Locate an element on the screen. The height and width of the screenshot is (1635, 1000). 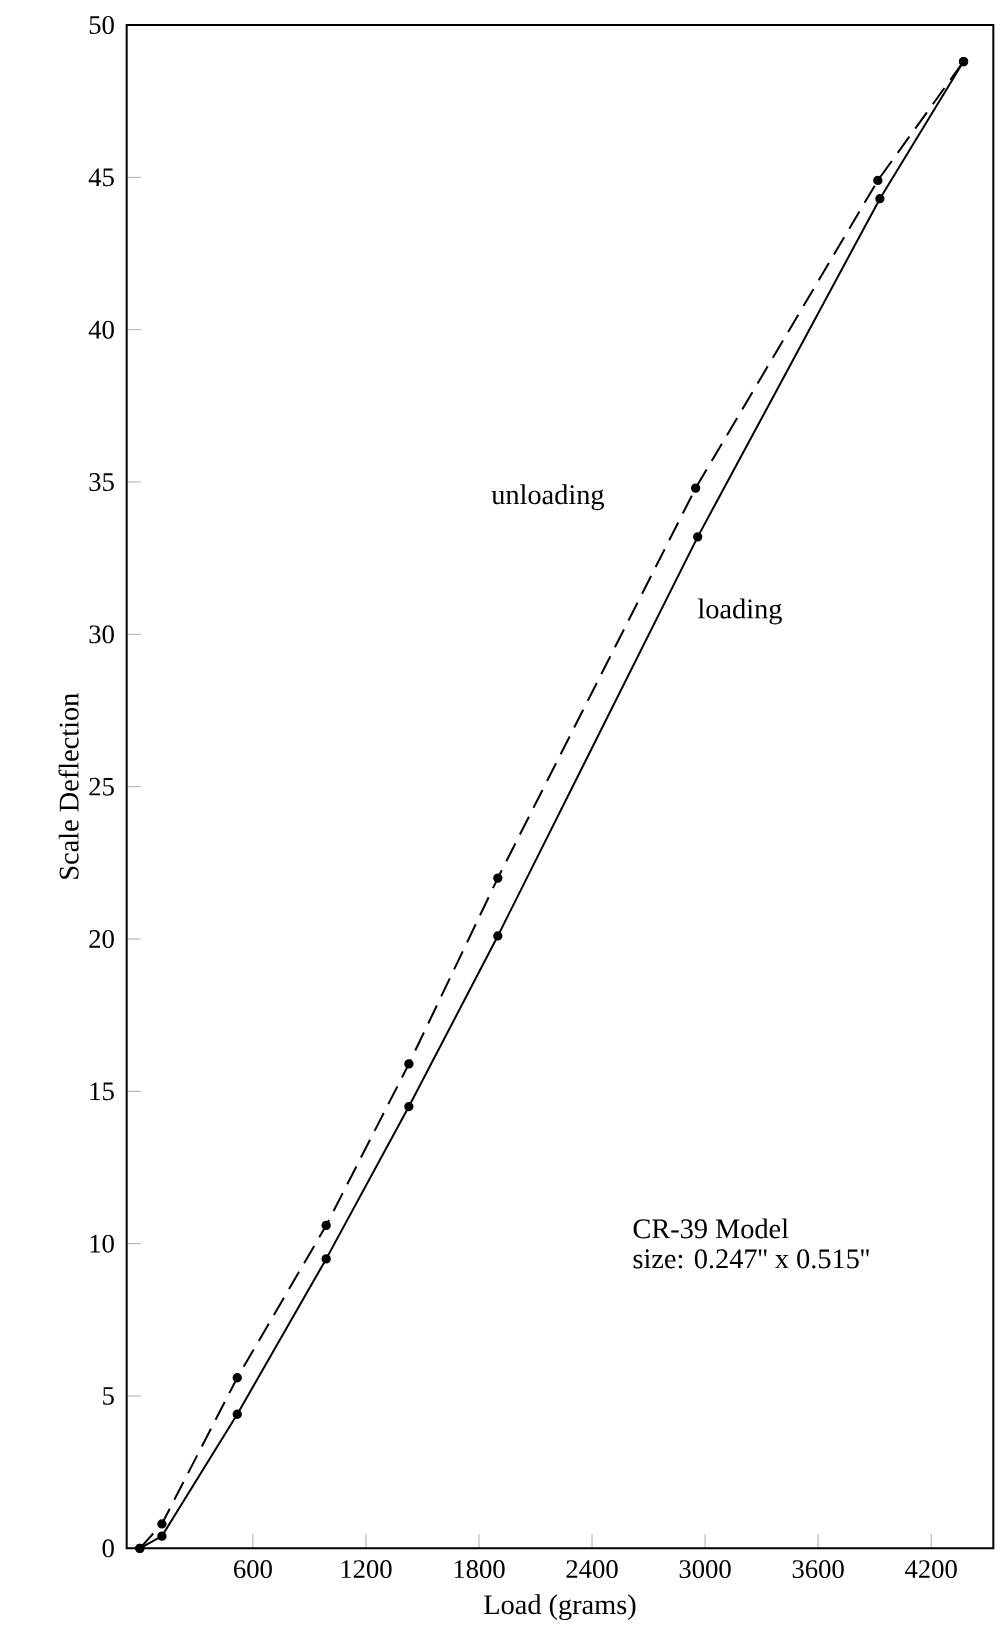
x-tick-label: 4200 is located at coordinates (931, 1569).